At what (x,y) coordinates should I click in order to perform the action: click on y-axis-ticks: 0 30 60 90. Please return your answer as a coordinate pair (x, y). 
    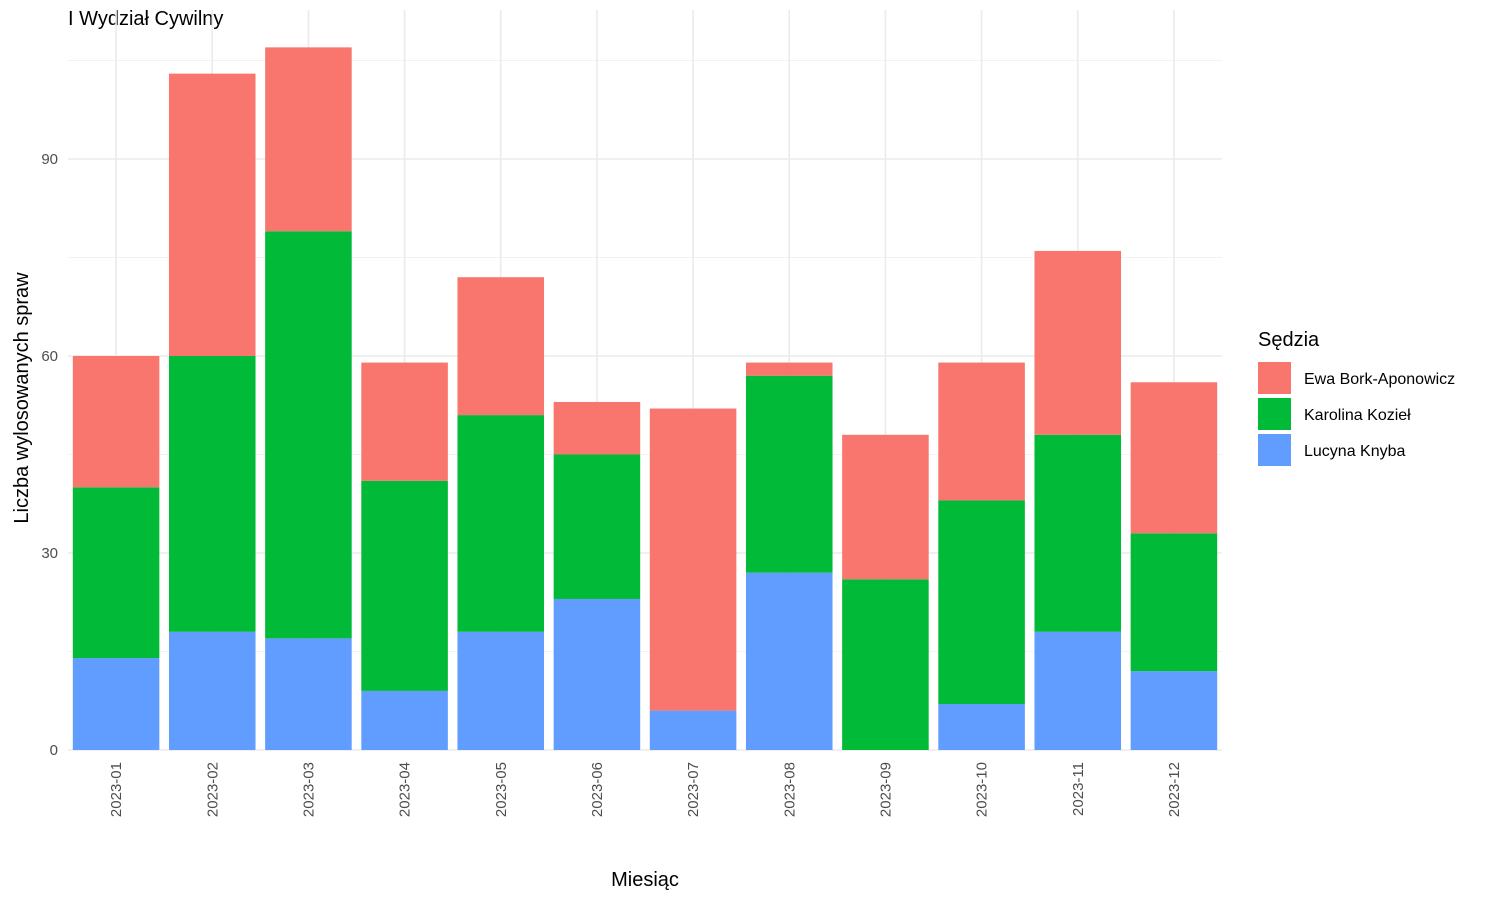
    Looking at the image, I should click on (49, 455).